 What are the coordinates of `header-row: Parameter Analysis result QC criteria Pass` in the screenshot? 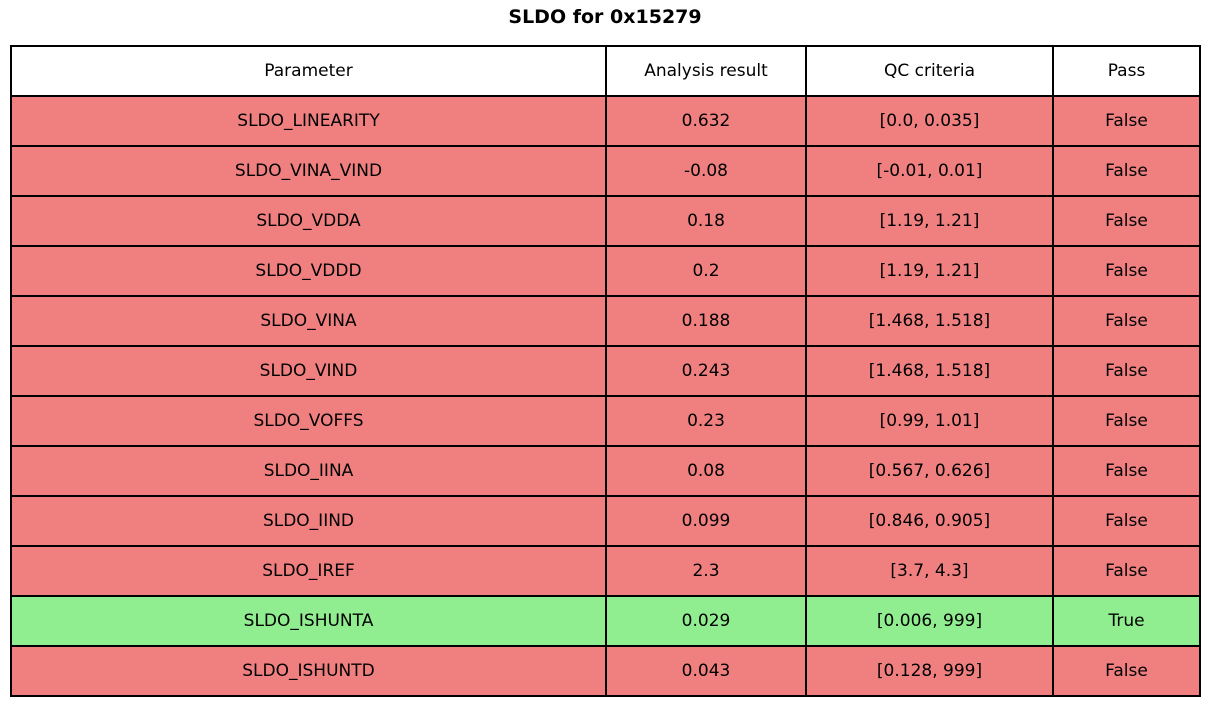 It's located at (605, 71).